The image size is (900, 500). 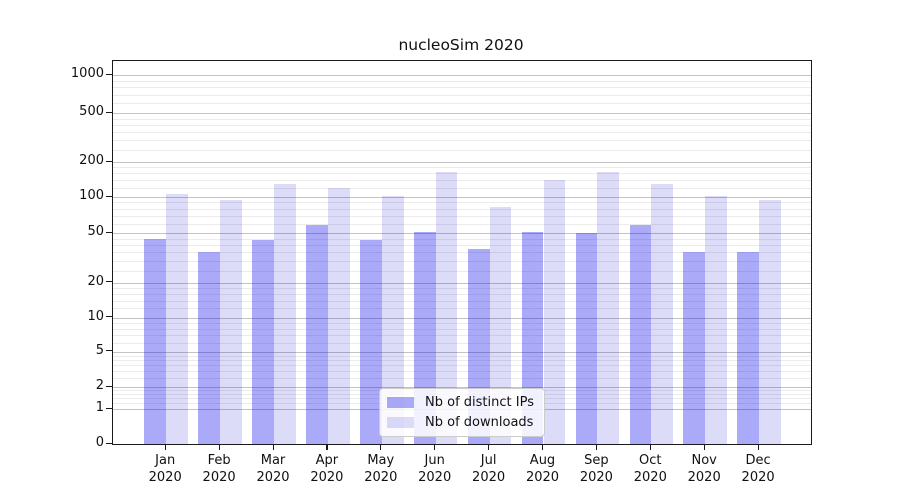 I want to click on x-tickmark-jan, so click(x=165, y=447).